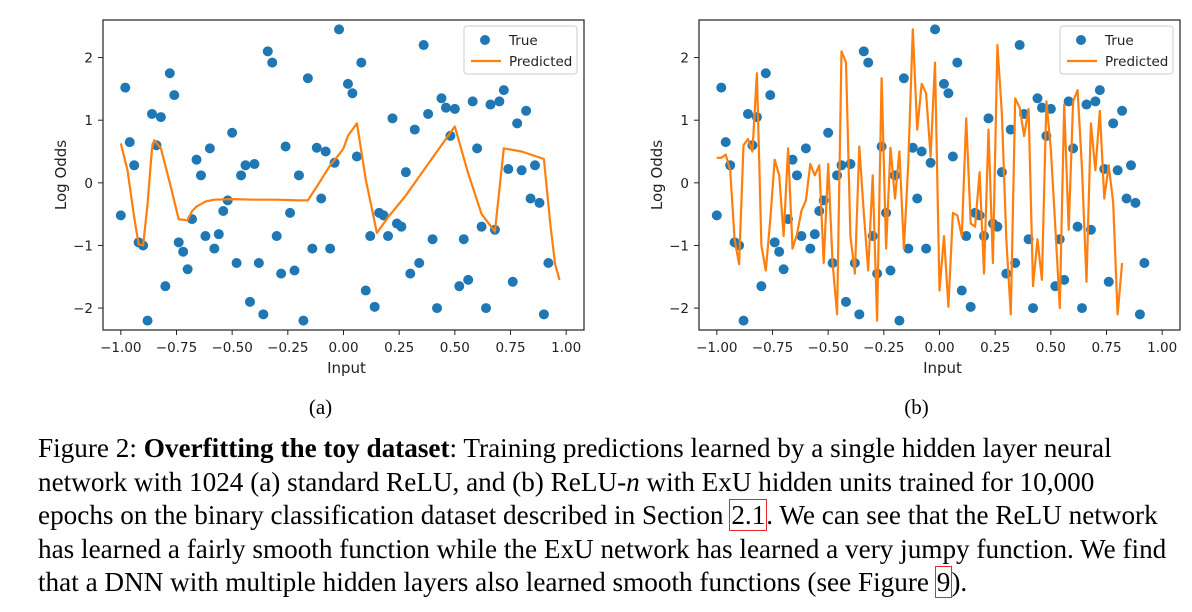 This screenshot has width=1192, height=612. Describe the element at coordinates (679, 309) in the screenshot. I see `y-tick-label: −2` at that location.